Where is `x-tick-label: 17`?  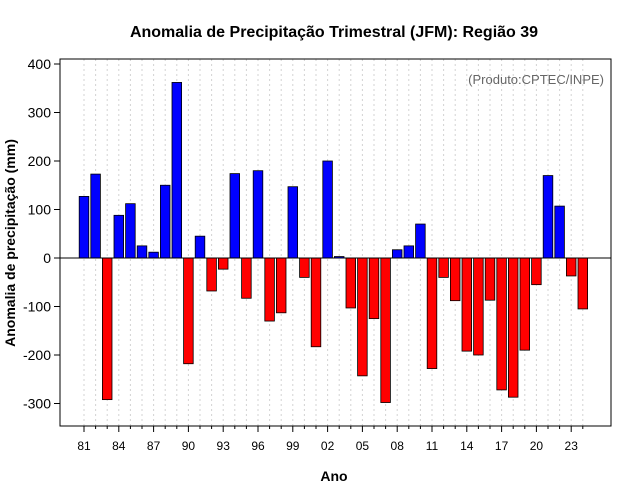 x-tick-label: 17 is located at coordinates (502, 446).